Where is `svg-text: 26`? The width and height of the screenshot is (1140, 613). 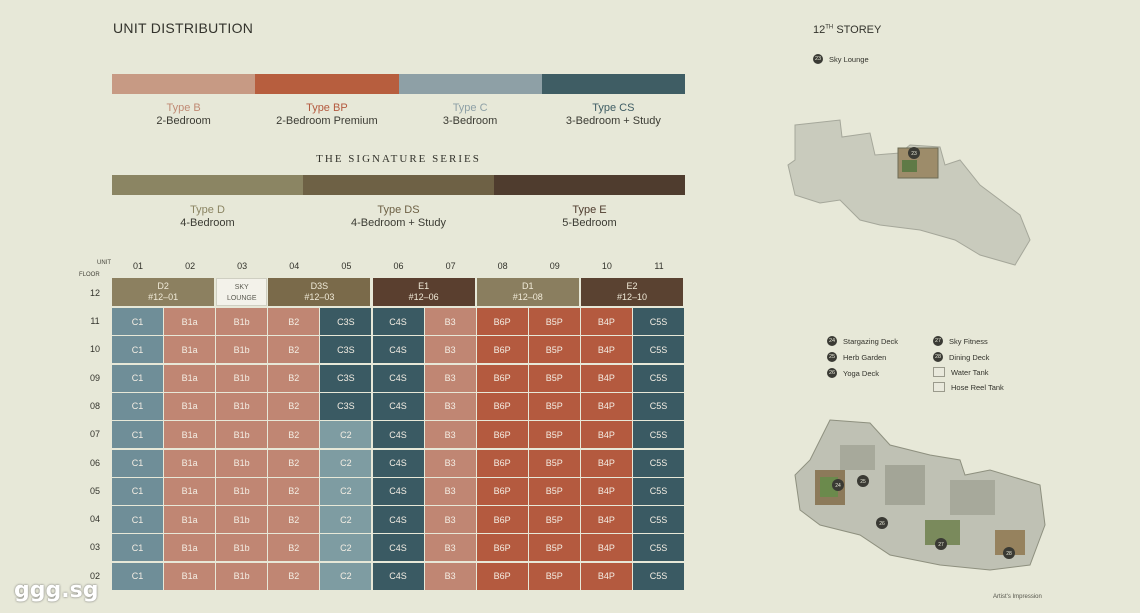 svg-text: 26 is located at coordinates (882, 524).